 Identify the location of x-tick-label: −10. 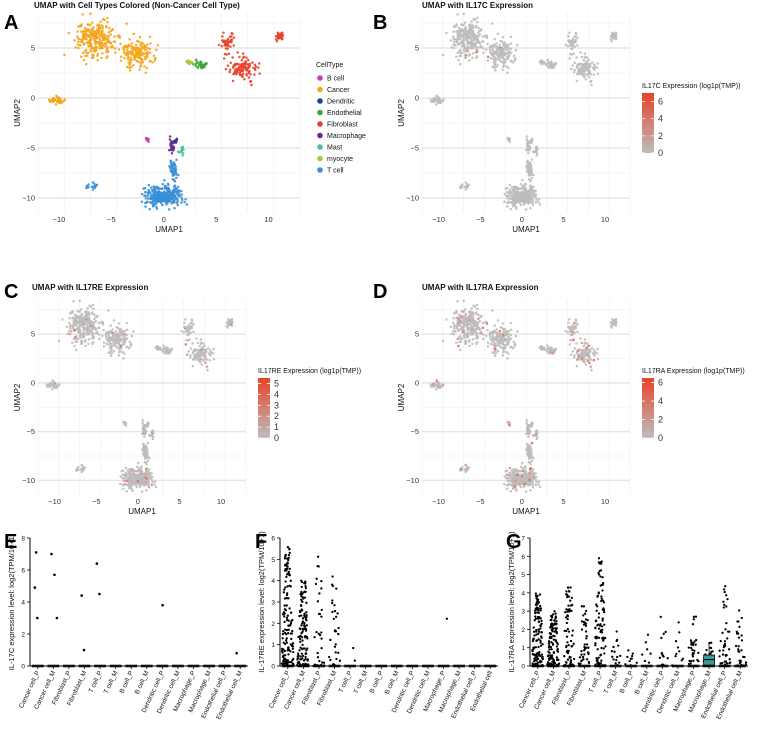
(438, 501).